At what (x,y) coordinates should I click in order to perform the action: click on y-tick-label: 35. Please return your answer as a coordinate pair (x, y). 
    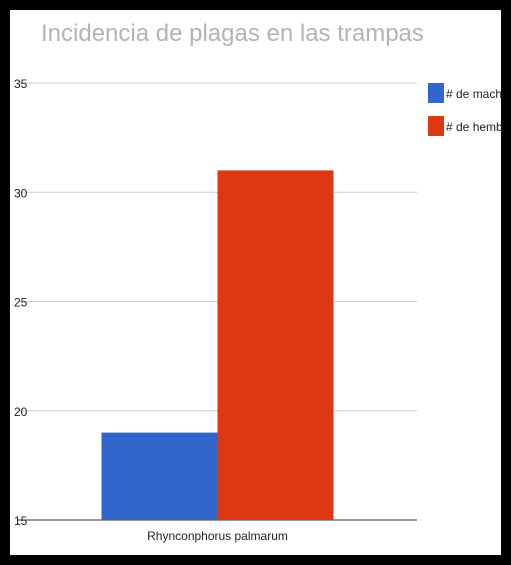
    Looking at the image, I should click on (21, 84).